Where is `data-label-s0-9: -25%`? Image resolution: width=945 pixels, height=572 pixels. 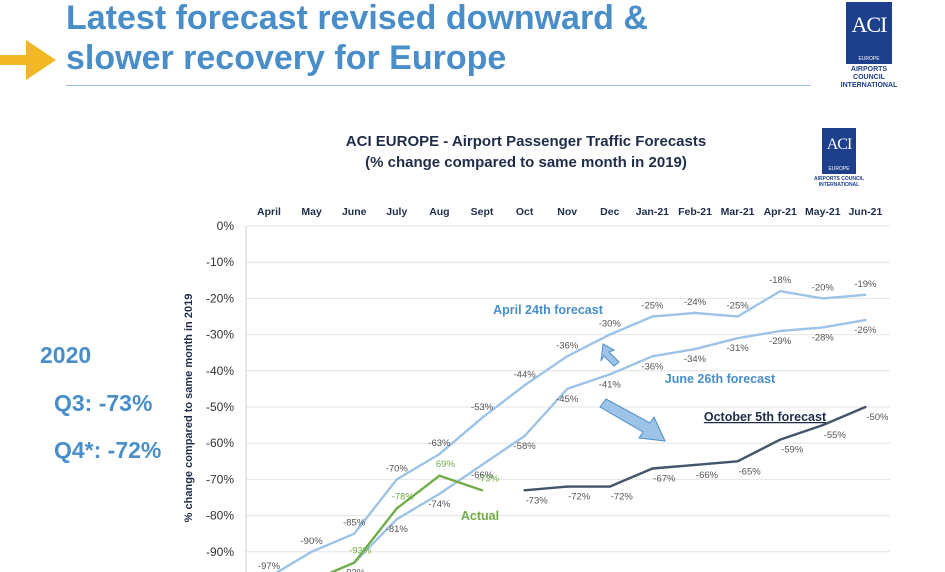
data-label-s0-9: -25% is located at coordinates (652, 306).